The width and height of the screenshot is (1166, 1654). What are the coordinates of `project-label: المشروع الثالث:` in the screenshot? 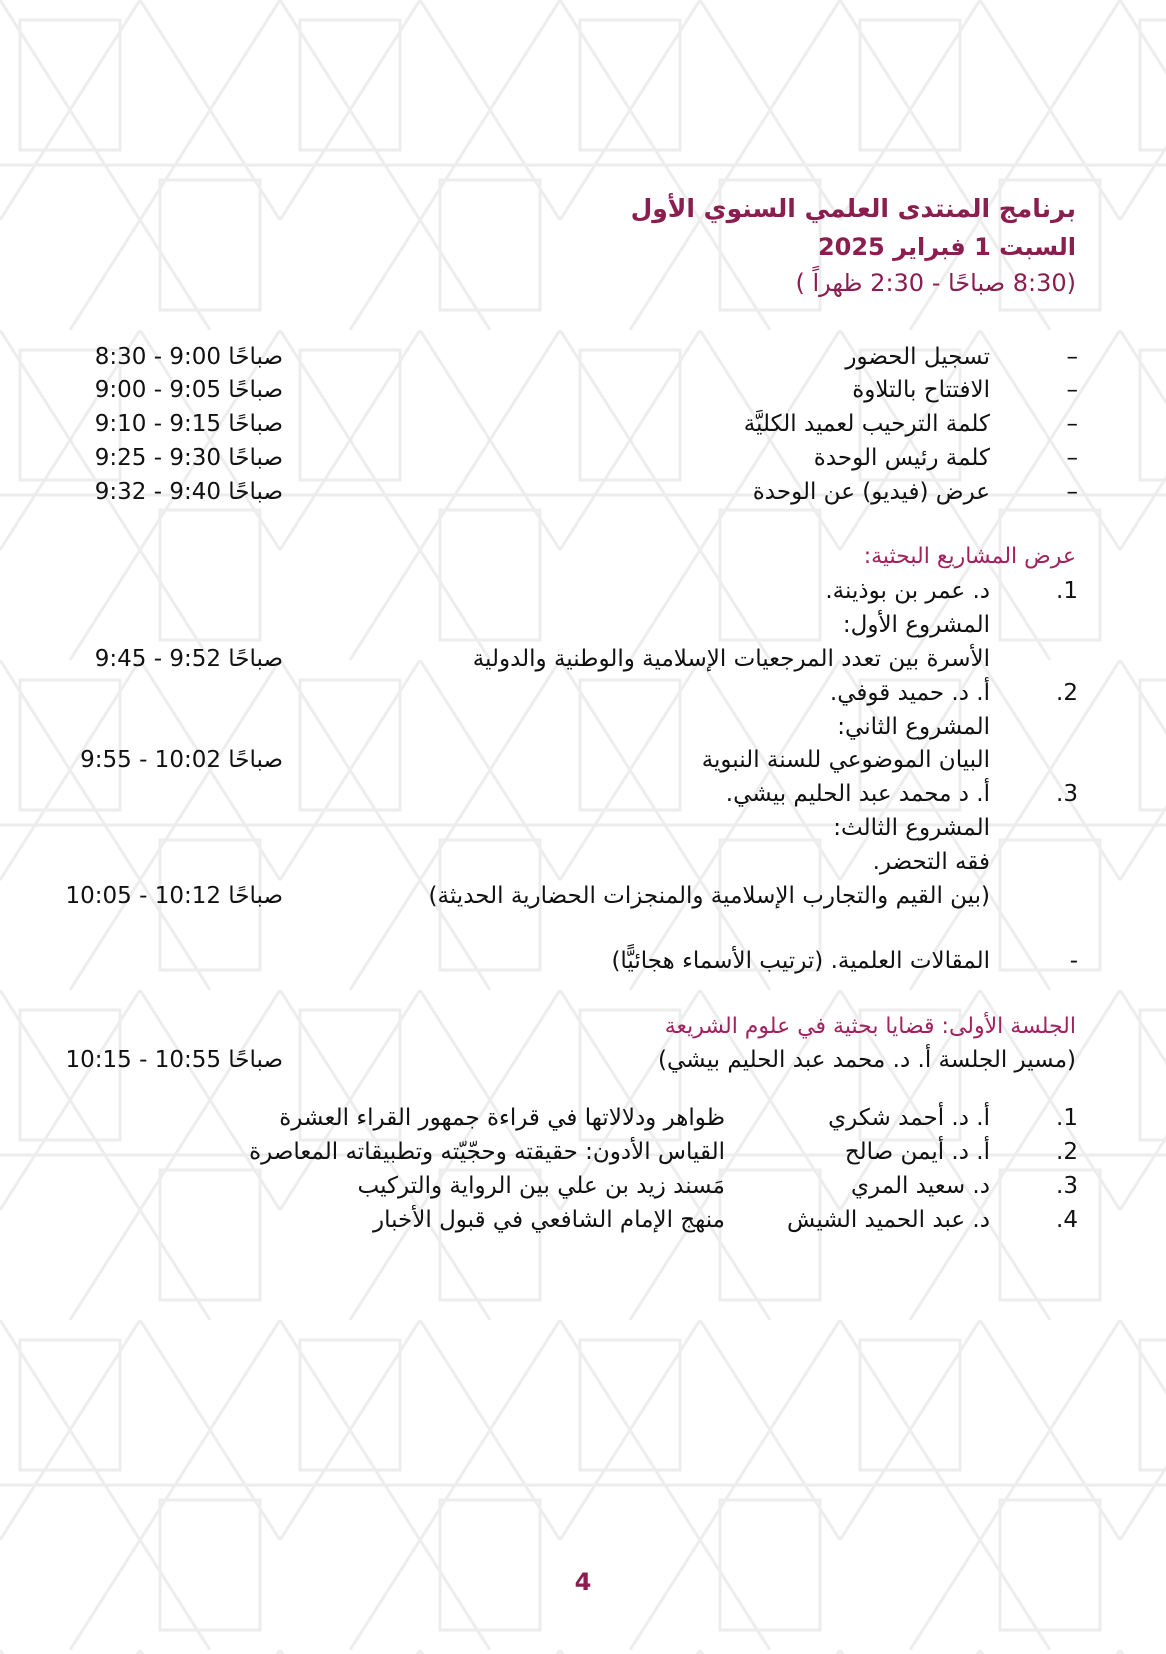 It's located at (911, 828).